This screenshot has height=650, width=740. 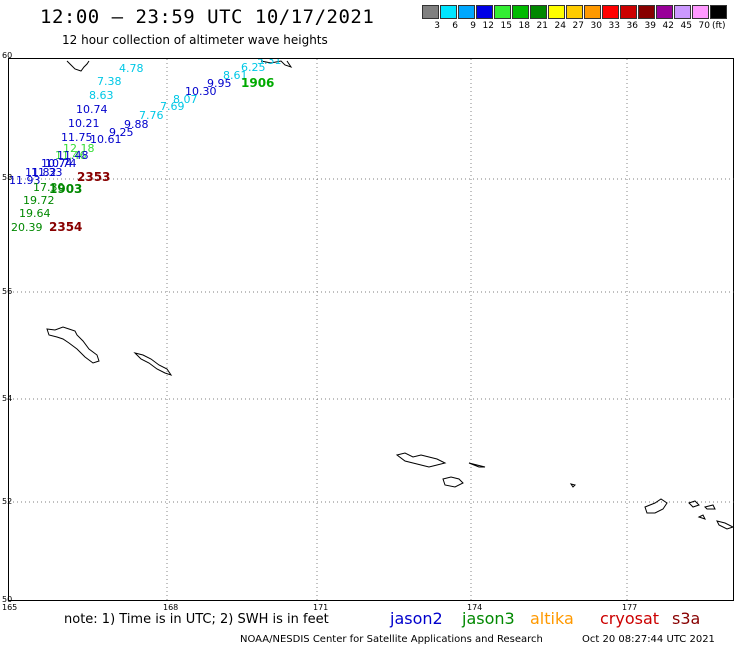 What do you see at coordinates (65, 227) in the screenshot?
I see `track-time-label: 2354` at bounding box center [65, 227].